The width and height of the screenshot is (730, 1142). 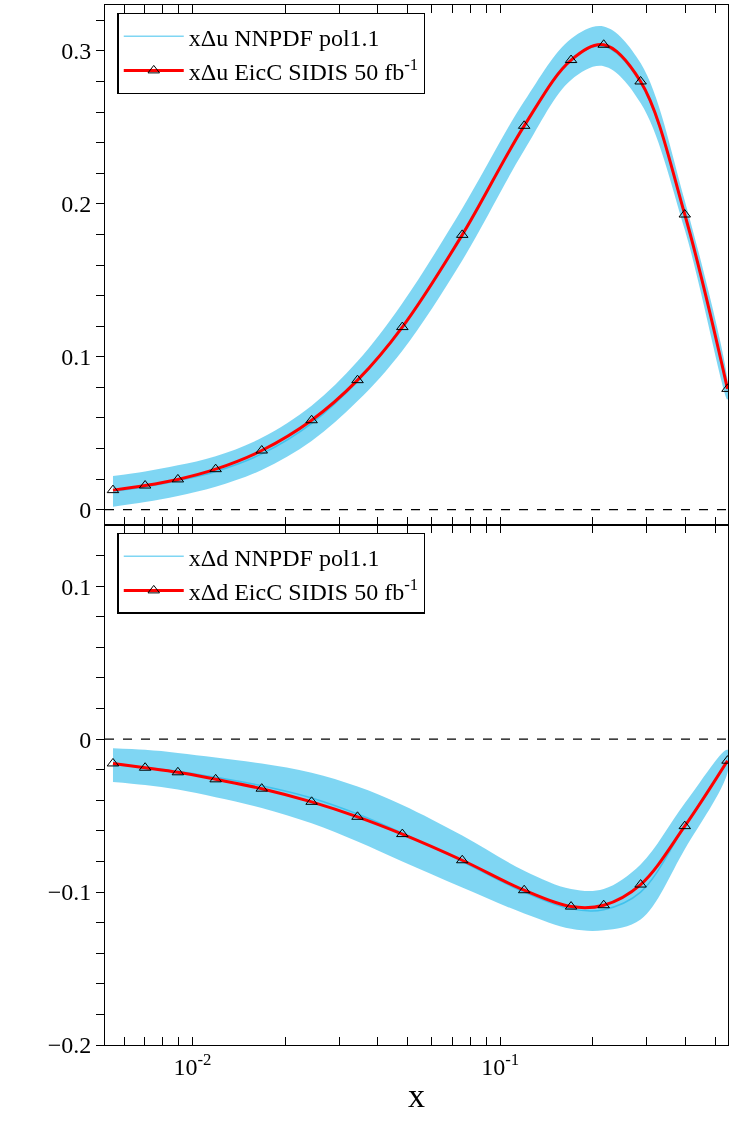 I want to click on x-tick-label: 10$^{-1}$, so click(x=500, y=1064).